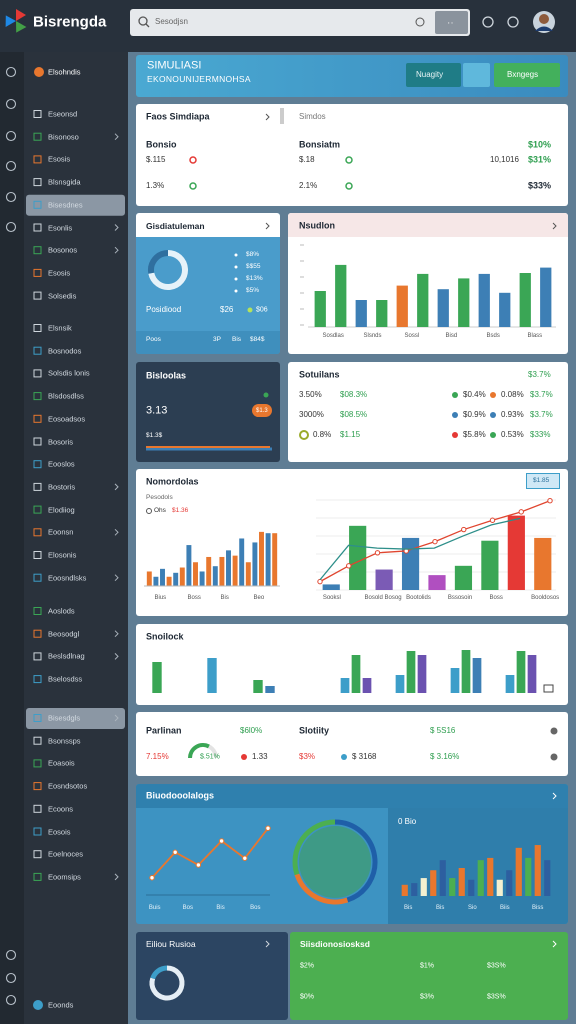  Describe the element at coordinates (11, 136) in the screenshot. I see `rail-icon` at that location.